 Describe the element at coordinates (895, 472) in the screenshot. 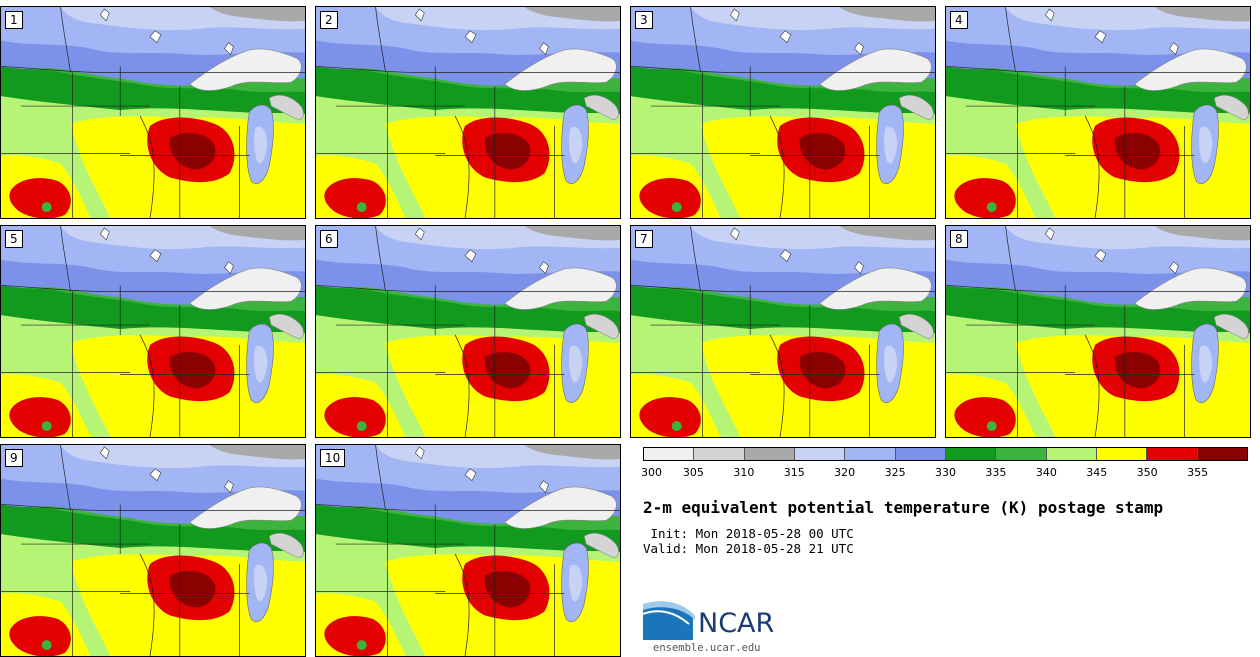

I see `colorbar-tick-label: 325` at that location.